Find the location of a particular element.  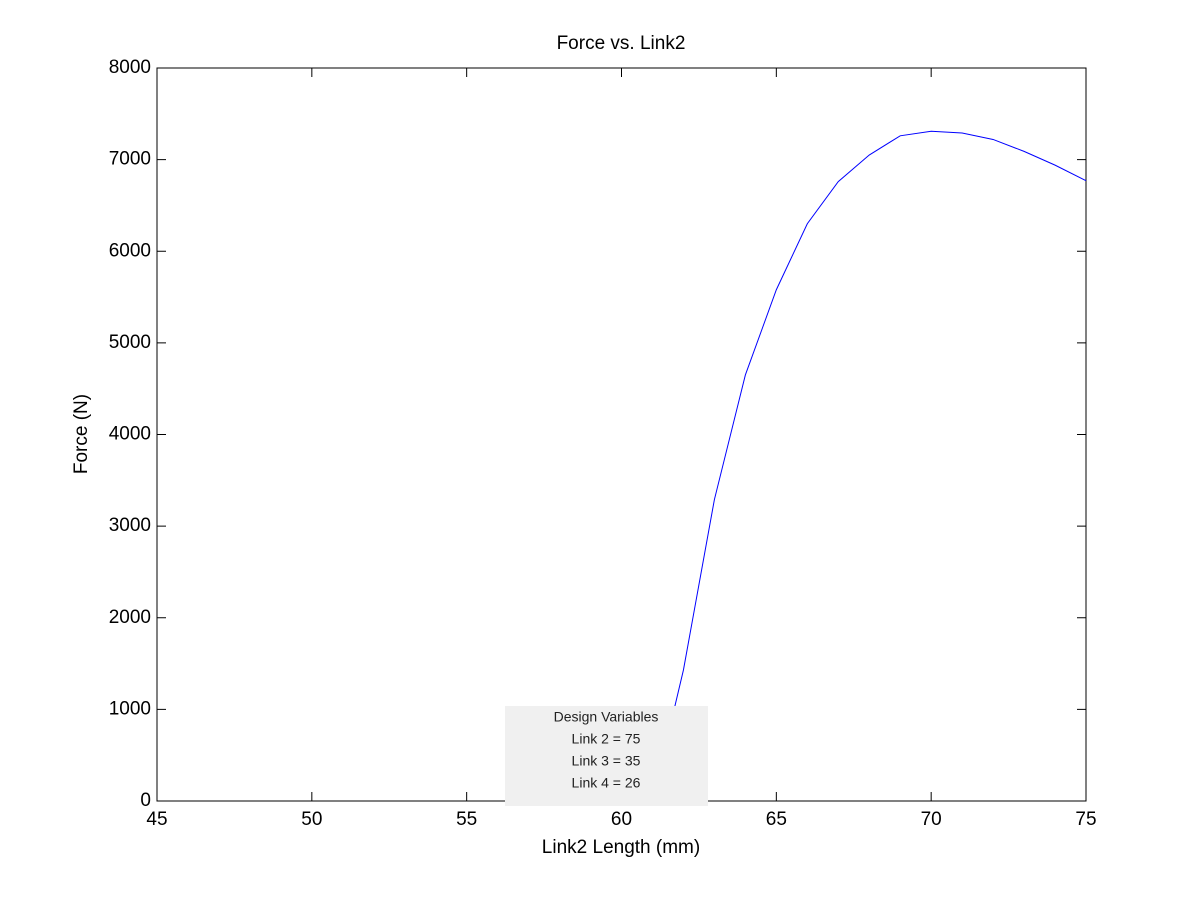

annotation-text: Link 4 = 26 is located at coordinates (606, 783).